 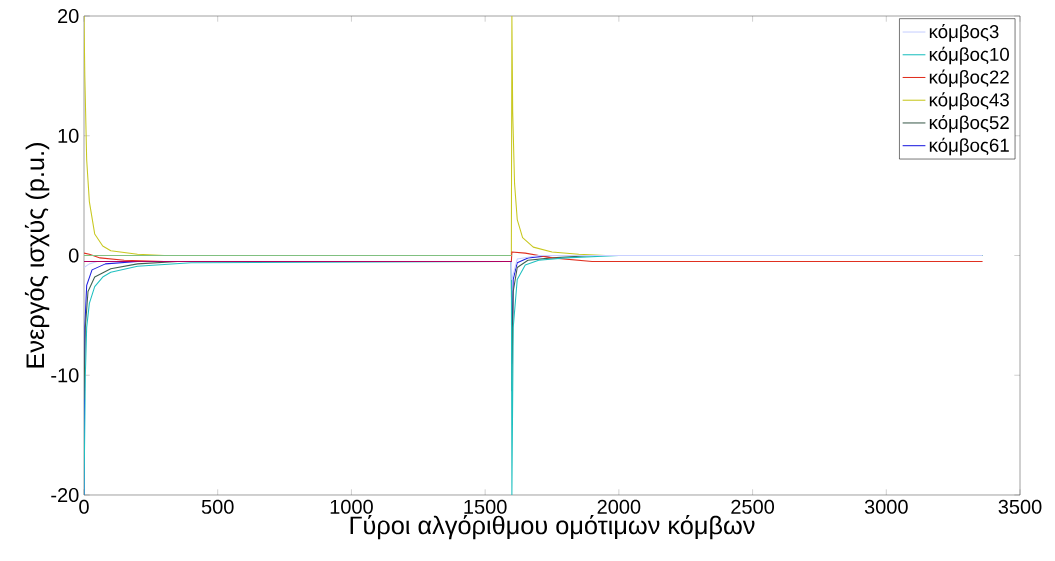 I want to click on y-tick-label: -10, so click(x=65, y=375).